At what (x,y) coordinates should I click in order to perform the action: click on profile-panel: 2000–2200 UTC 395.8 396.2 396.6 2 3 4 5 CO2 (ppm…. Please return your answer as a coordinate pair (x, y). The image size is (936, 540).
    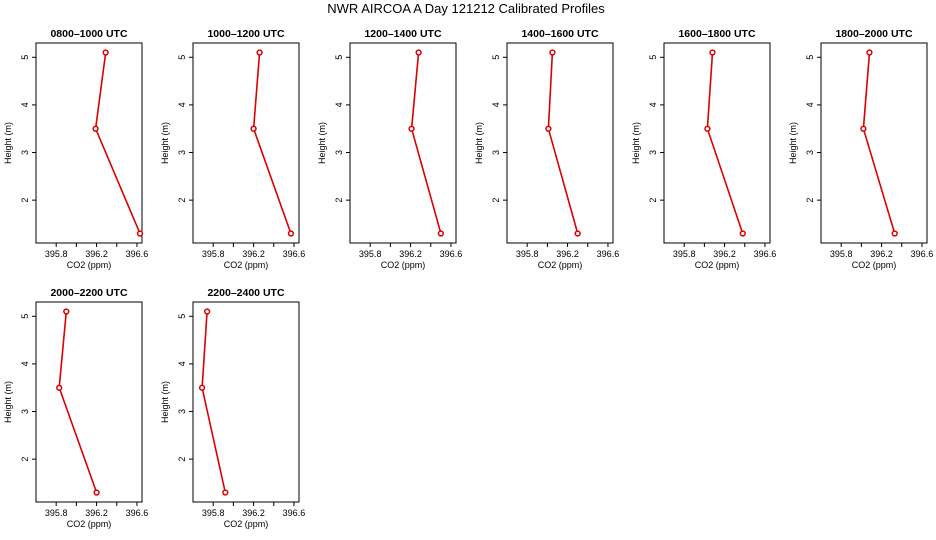
    Looking at the image, I should click on (75, 408).